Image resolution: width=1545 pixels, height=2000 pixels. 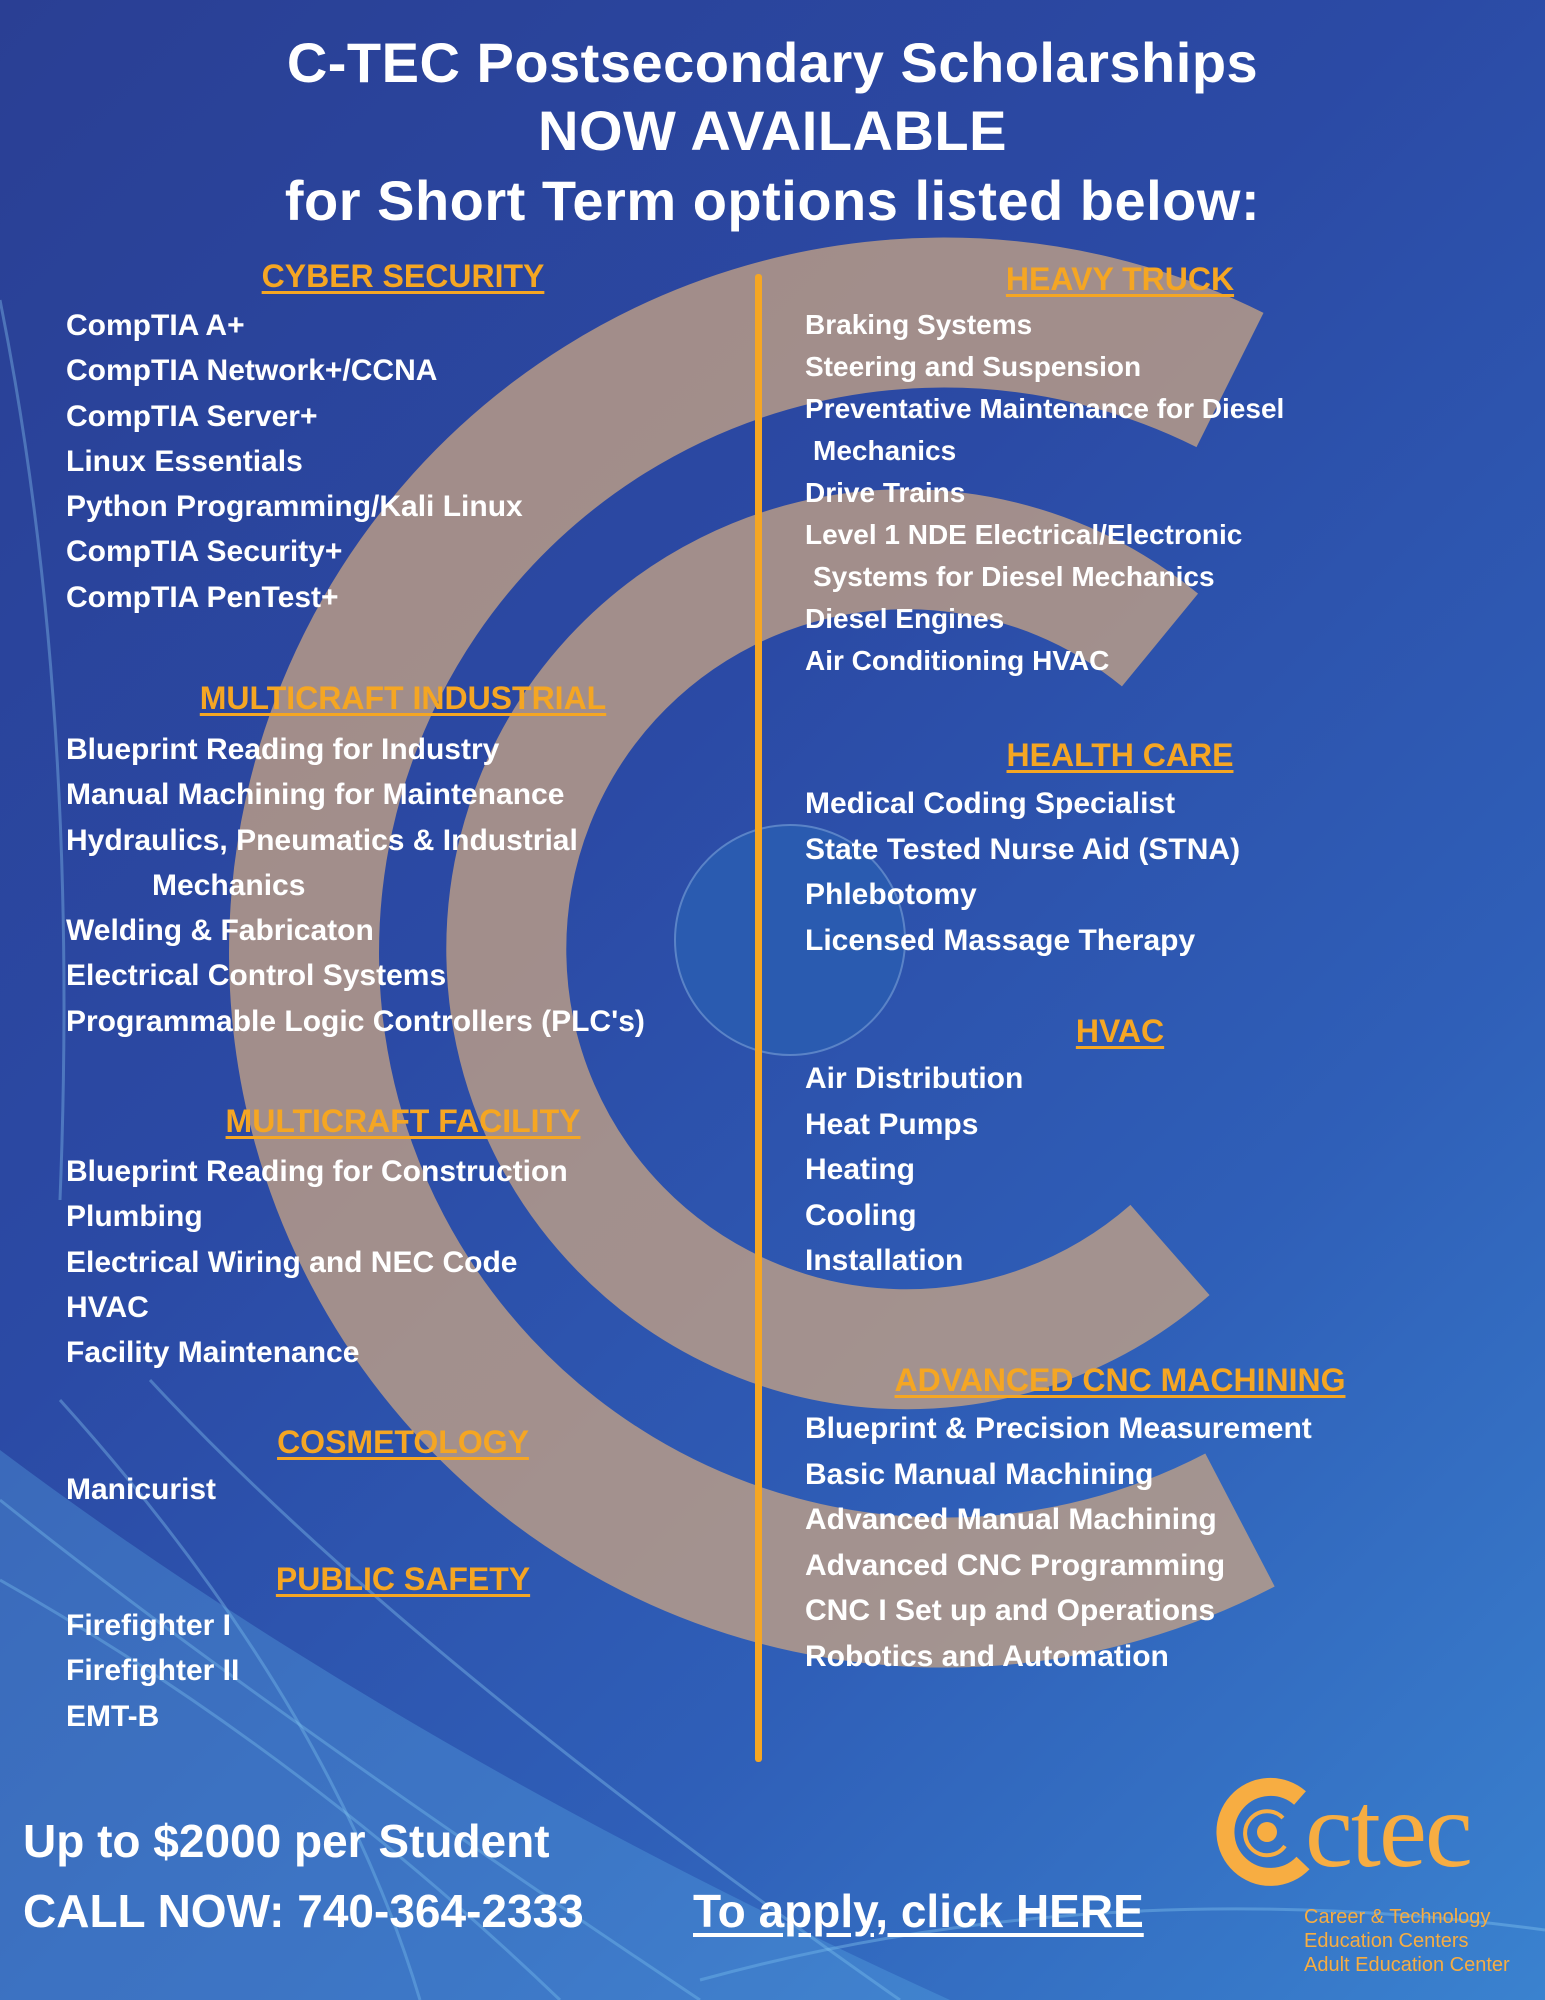 I want to click on list-item: Heating, so click(x=860, y=1170).